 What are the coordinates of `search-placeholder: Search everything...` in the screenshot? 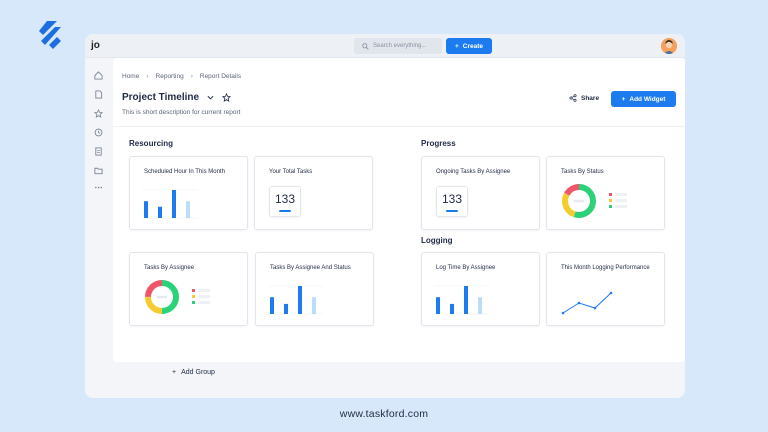 It's located at (400, 46).